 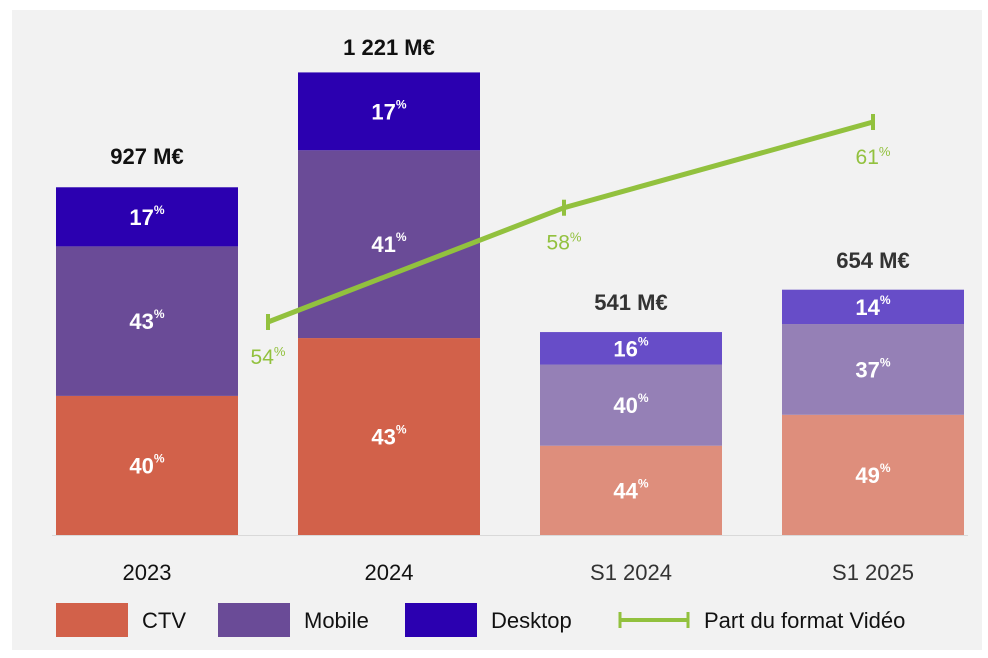 What do you see at coordinates (336, 620) in the screenshot?
I see `legend-label: Mobile` at bounding box center [336, 620].